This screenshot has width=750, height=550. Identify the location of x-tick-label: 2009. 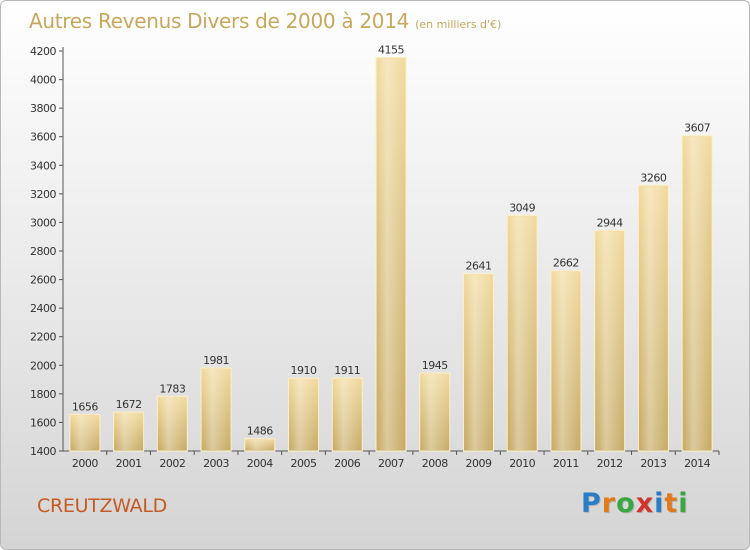
(478, 463).